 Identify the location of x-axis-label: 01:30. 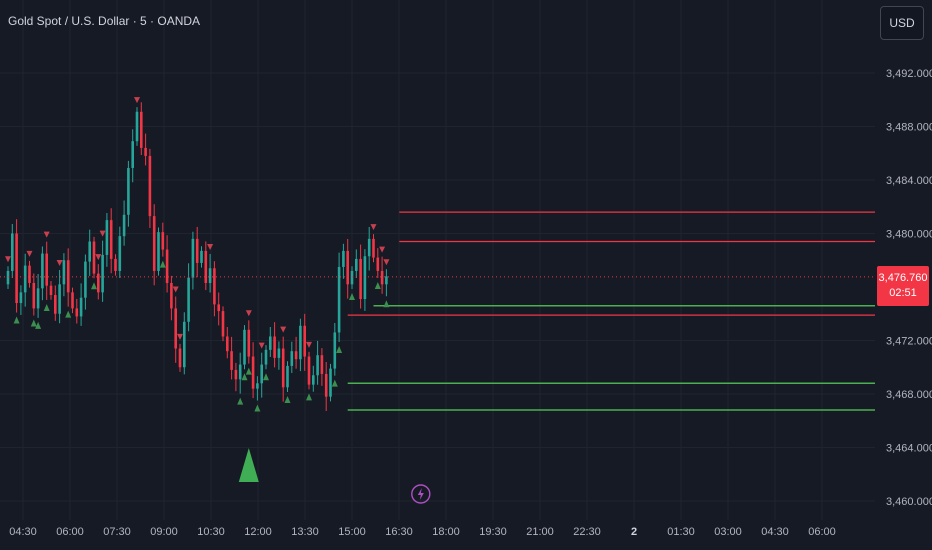
(681, 532).